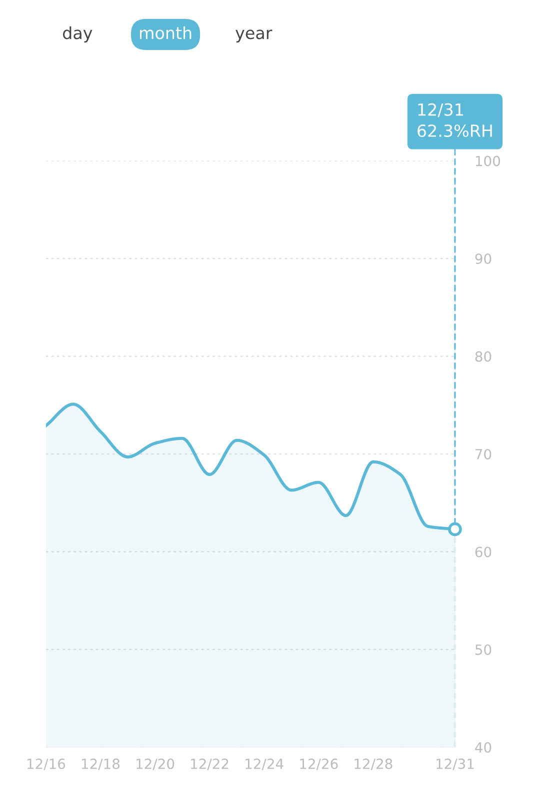  Describe the element at coordinates (77, 34) in the screenshot. I see `text: day` at that location.